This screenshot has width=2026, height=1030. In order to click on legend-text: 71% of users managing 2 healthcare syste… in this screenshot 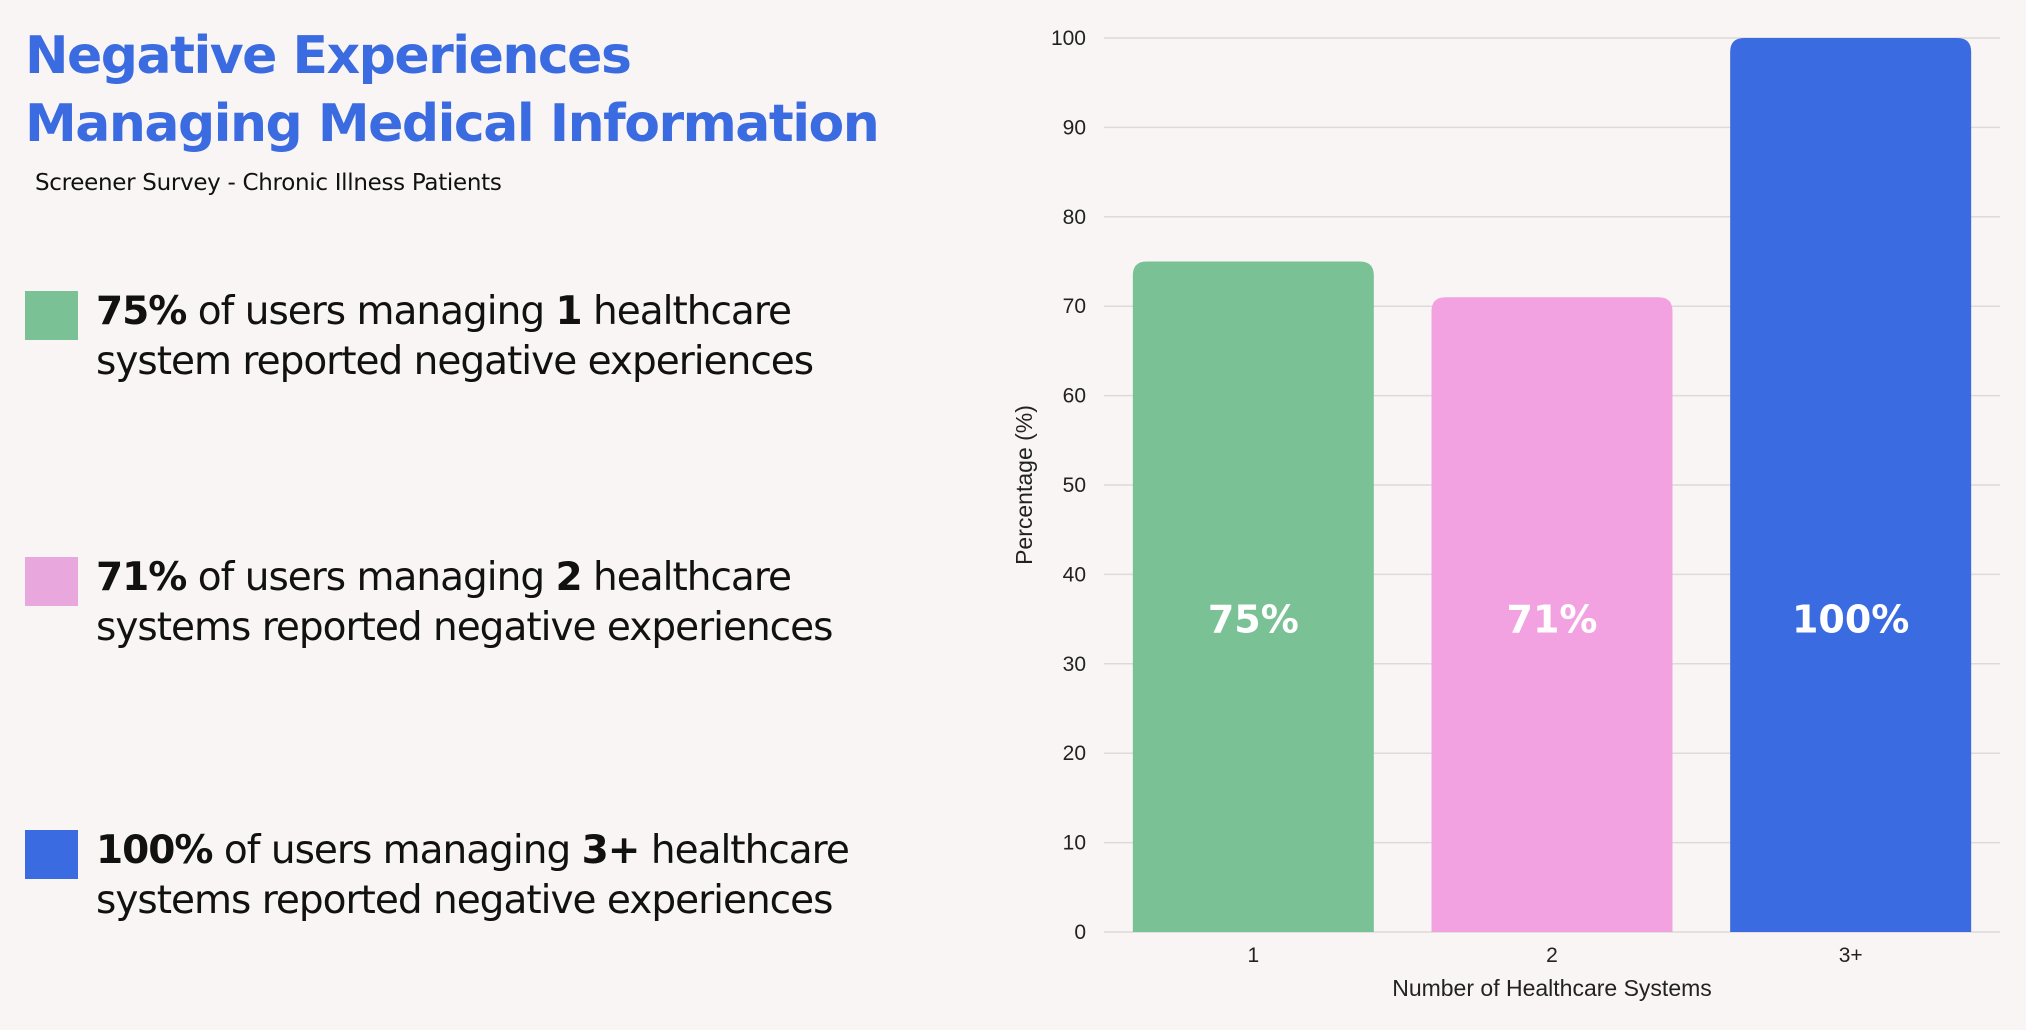, I will do `click(506, 603)`.